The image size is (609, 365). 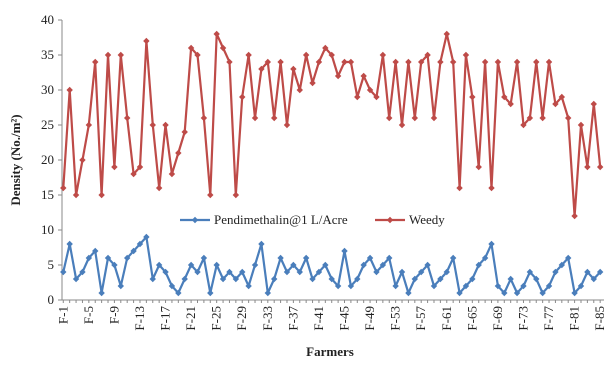 What do you see at coordinates (337, 220) in the screenshot?
I see `legend: Pendimethalin@1 L/Acre Weedy` at bounding box center [337, 220].